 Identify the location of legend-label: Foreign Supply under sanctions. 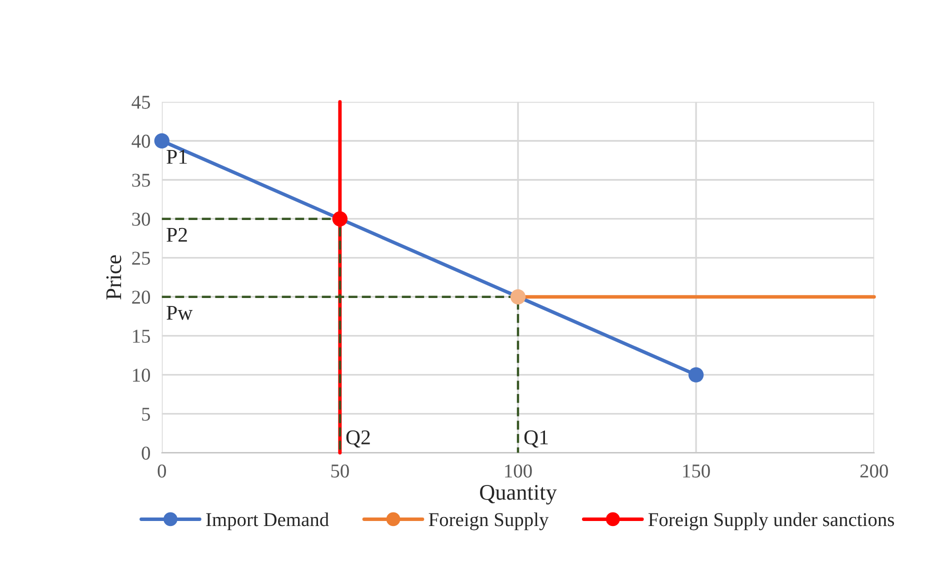
(771, 521).